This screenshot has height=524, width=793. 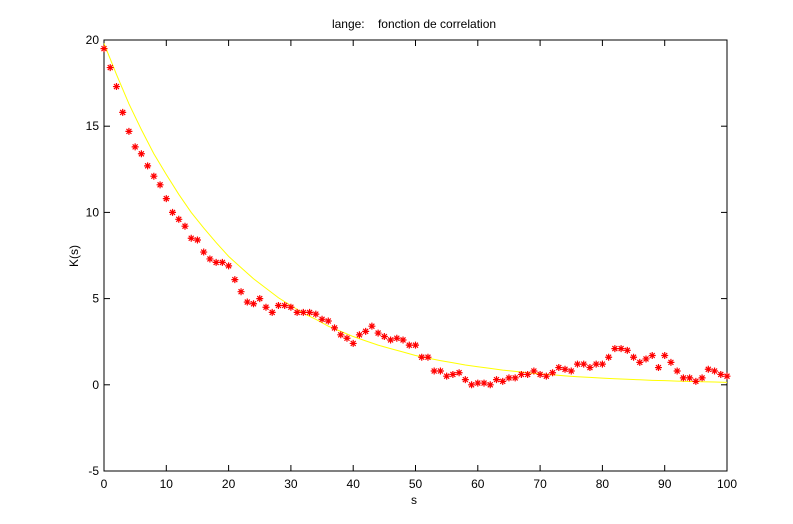 What do you see at coordinates (93, 126) in the screenshot?
I see `y-tick-label: 15` at bounding box center [93, 126].